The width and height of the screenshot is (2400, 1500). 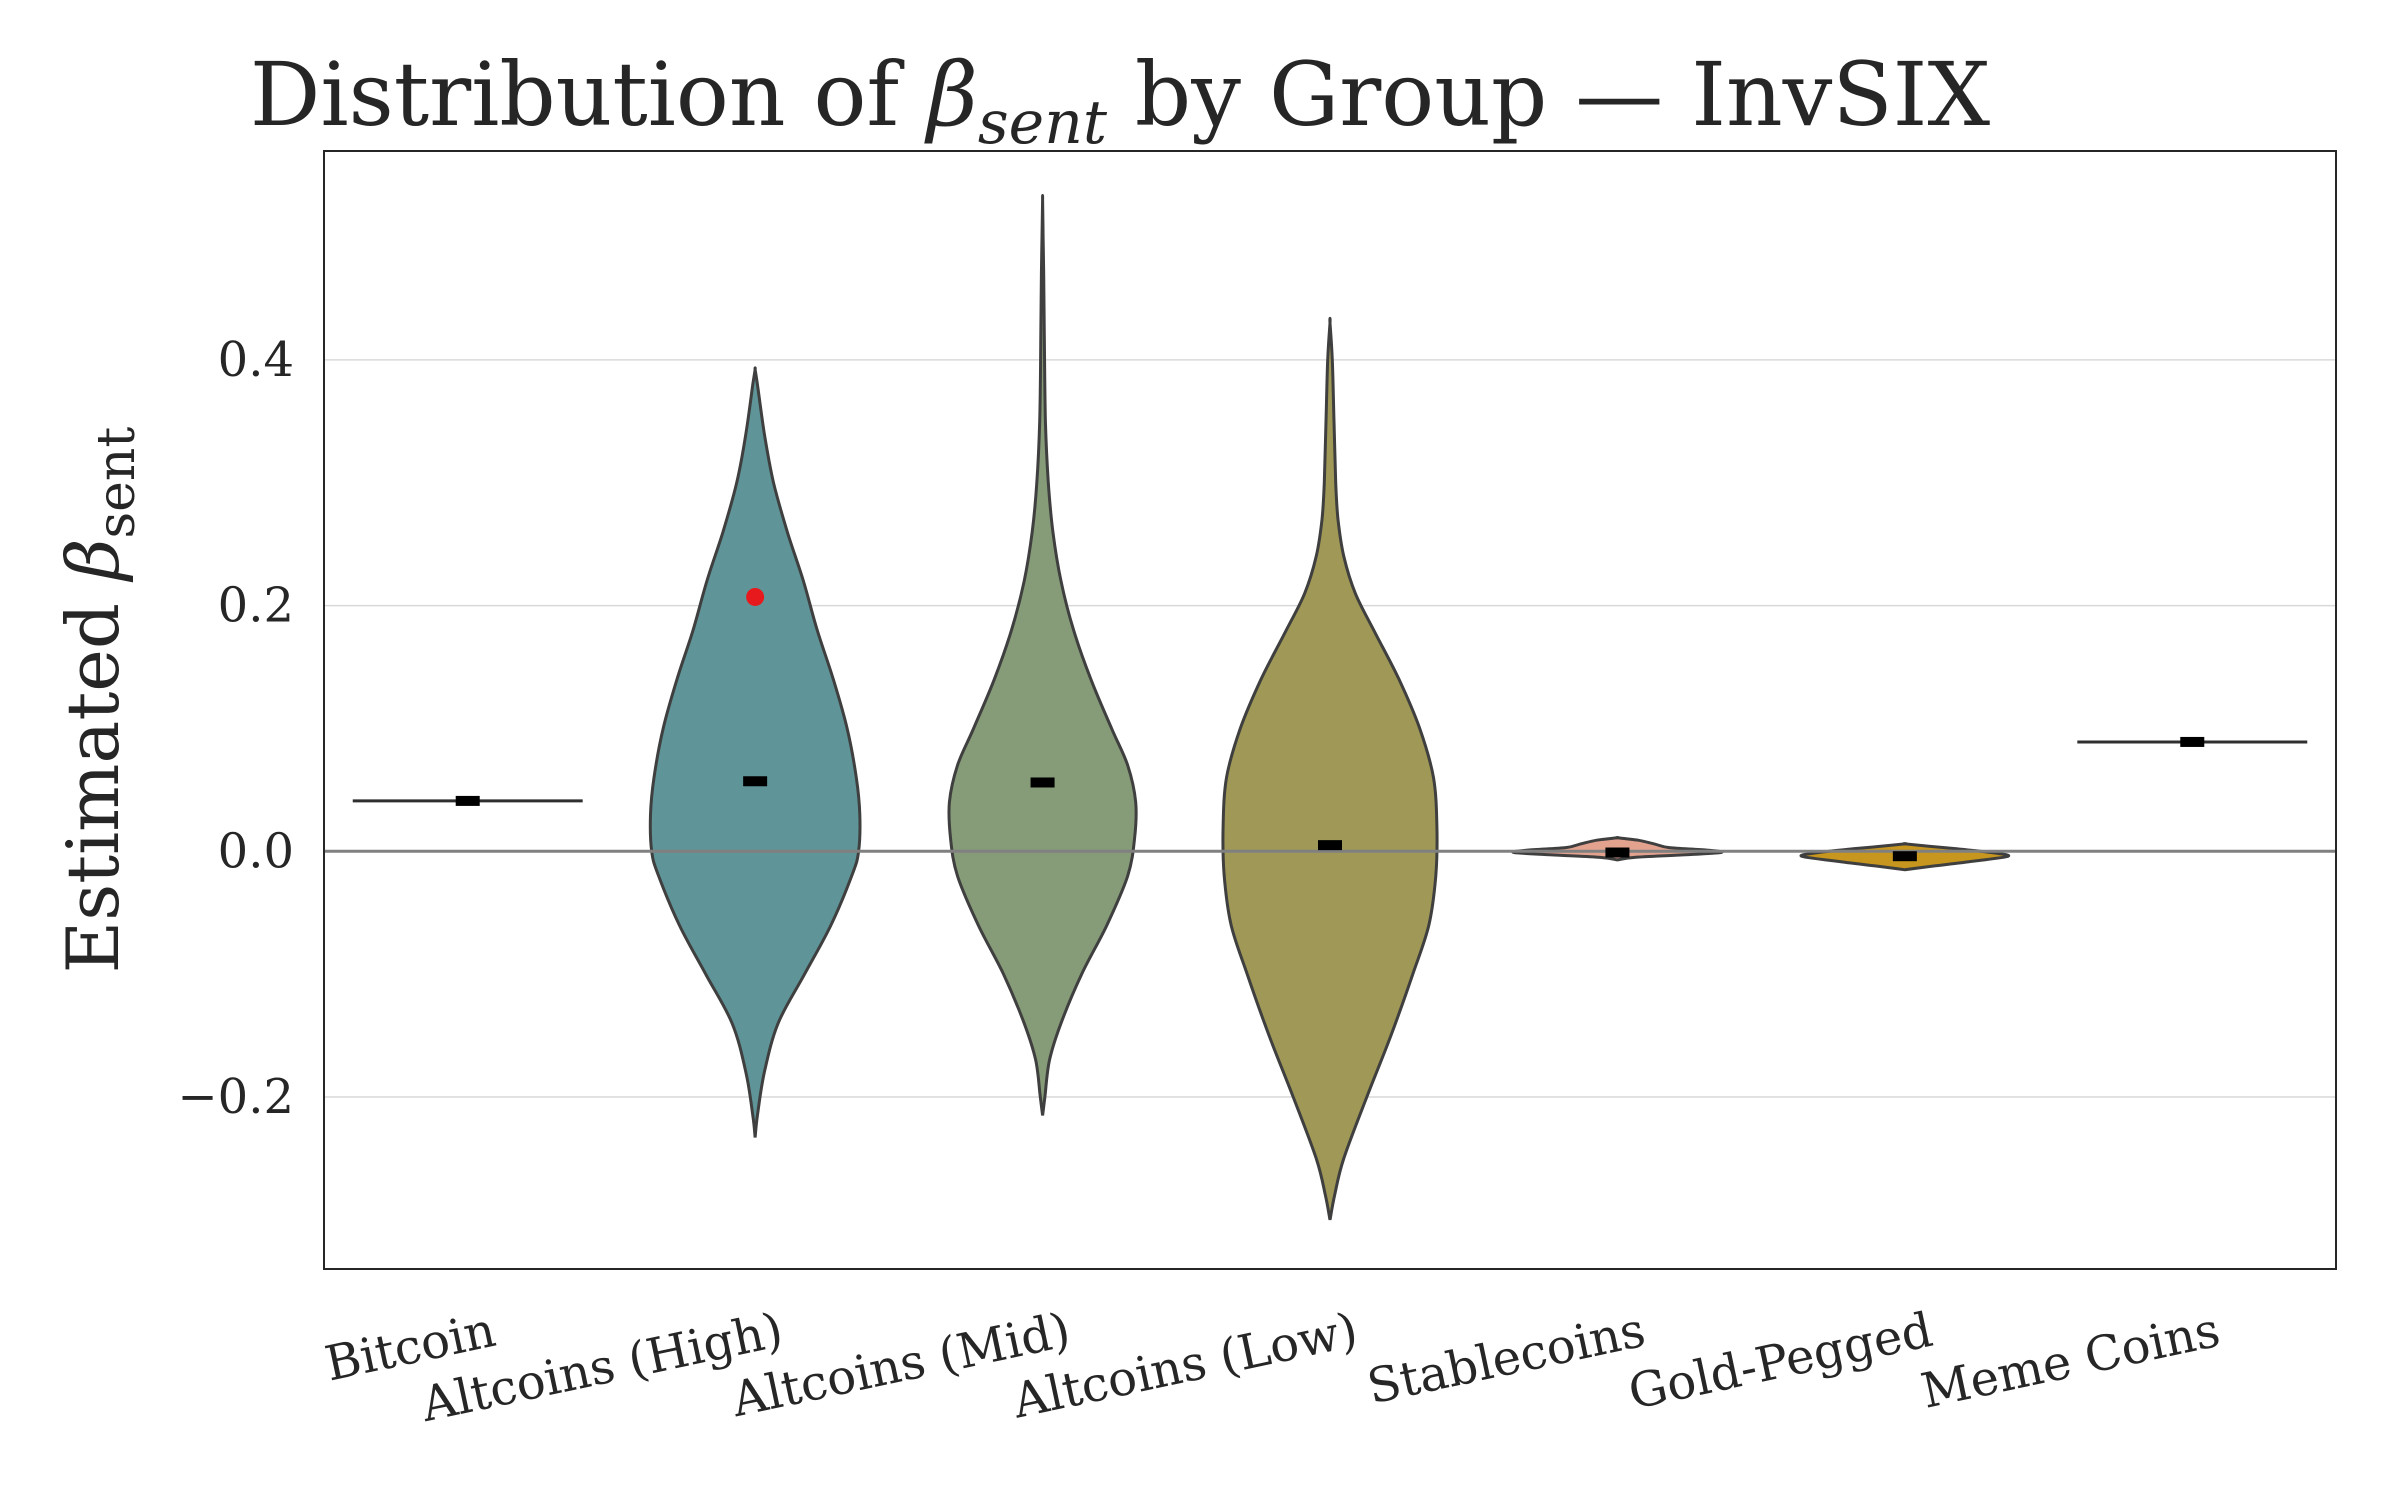 I want to click on chart-title-suffix: by Group — InvSIX, so click(x=1548, y=94).